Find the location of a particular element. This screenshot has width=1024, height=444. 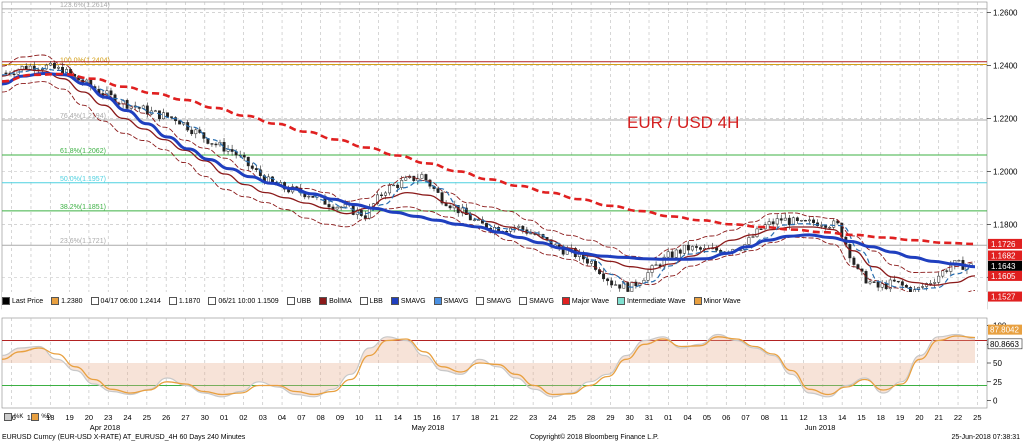

x-tick-label: 06 is located at coordinates (726, 417).